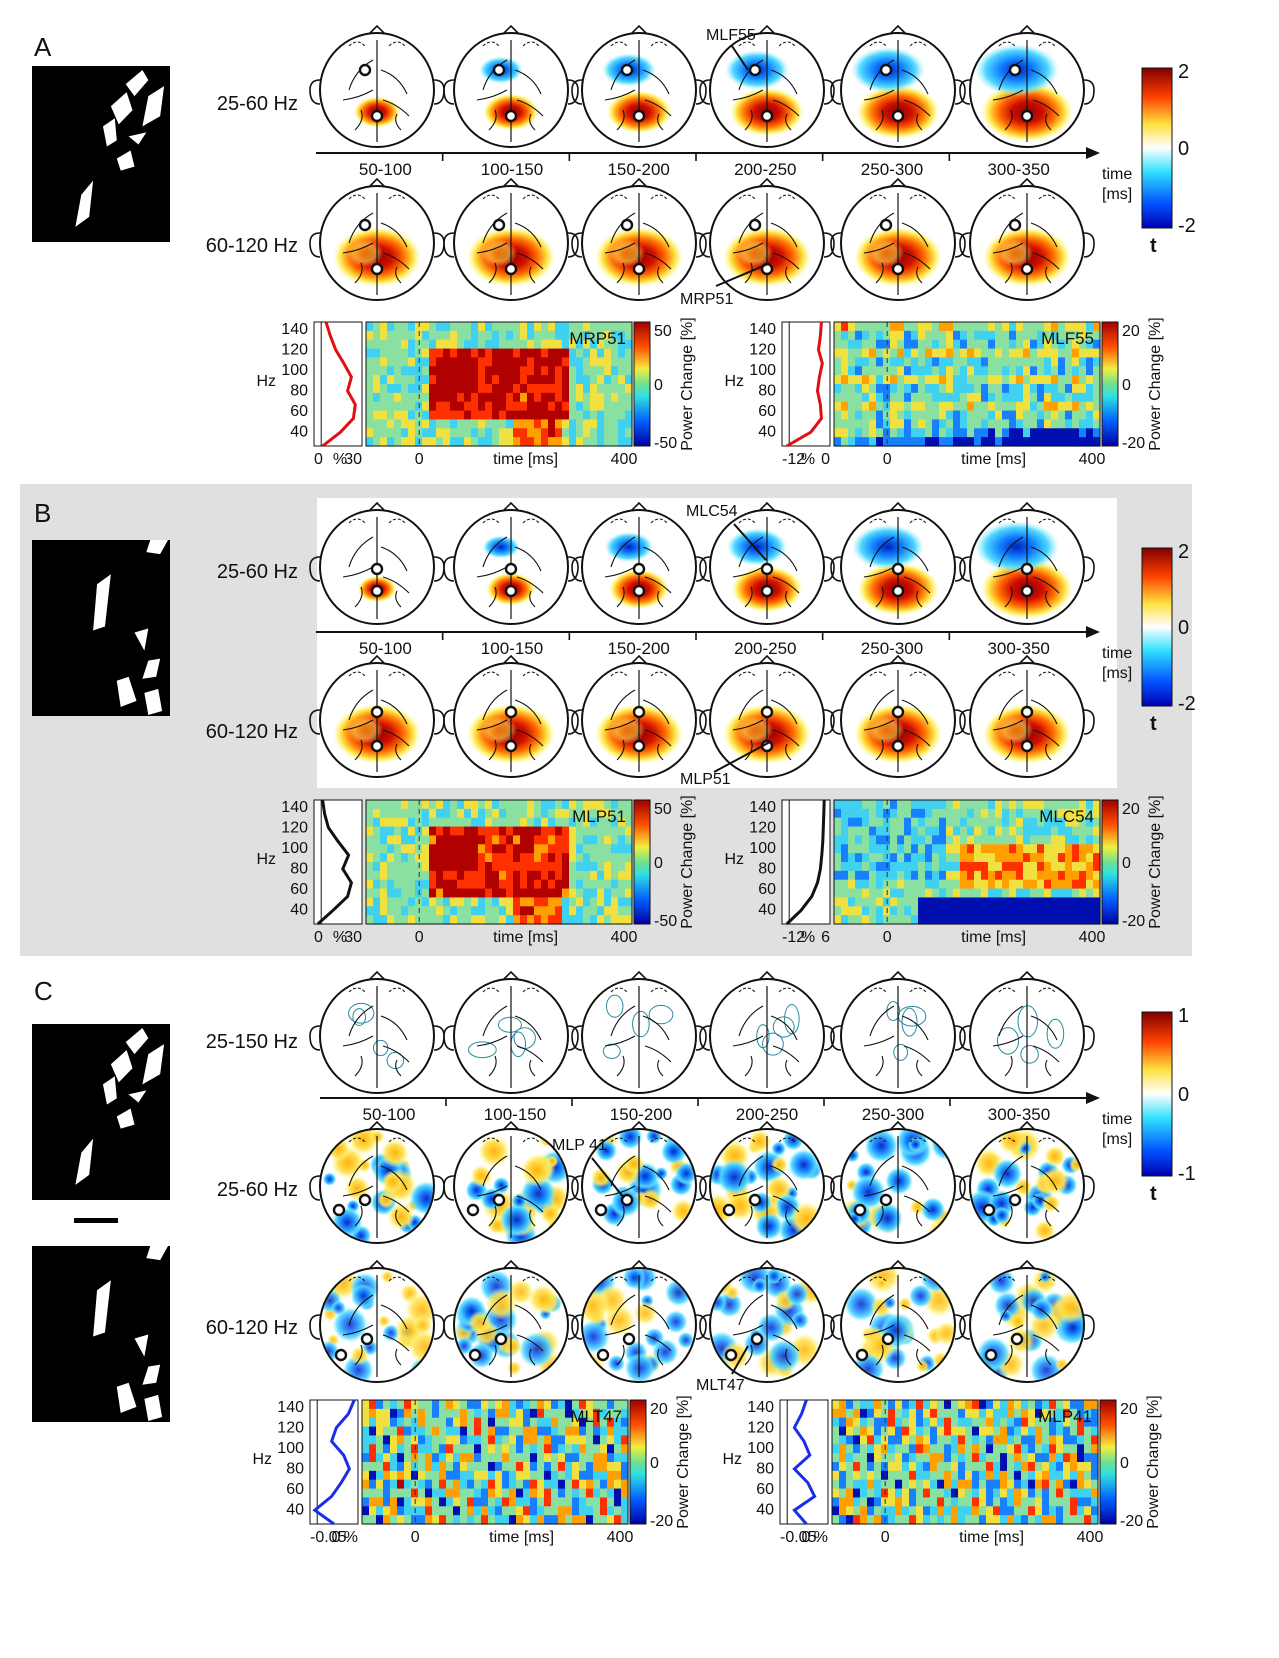 The width and height of the screenshot is (1279, 1658). I want to click on ear-left, so click(965, 1188).